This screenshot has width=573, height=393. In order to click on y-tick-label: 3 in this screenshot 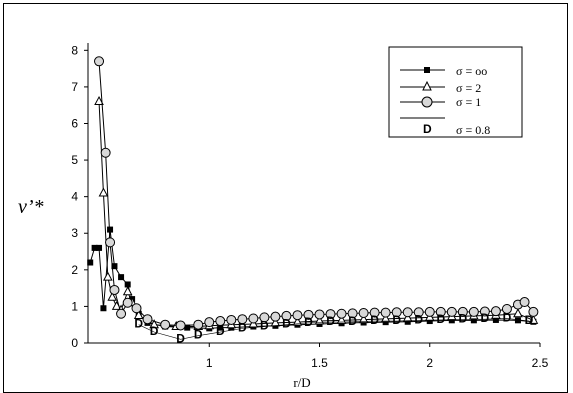, I will do `click(74, 233)`.